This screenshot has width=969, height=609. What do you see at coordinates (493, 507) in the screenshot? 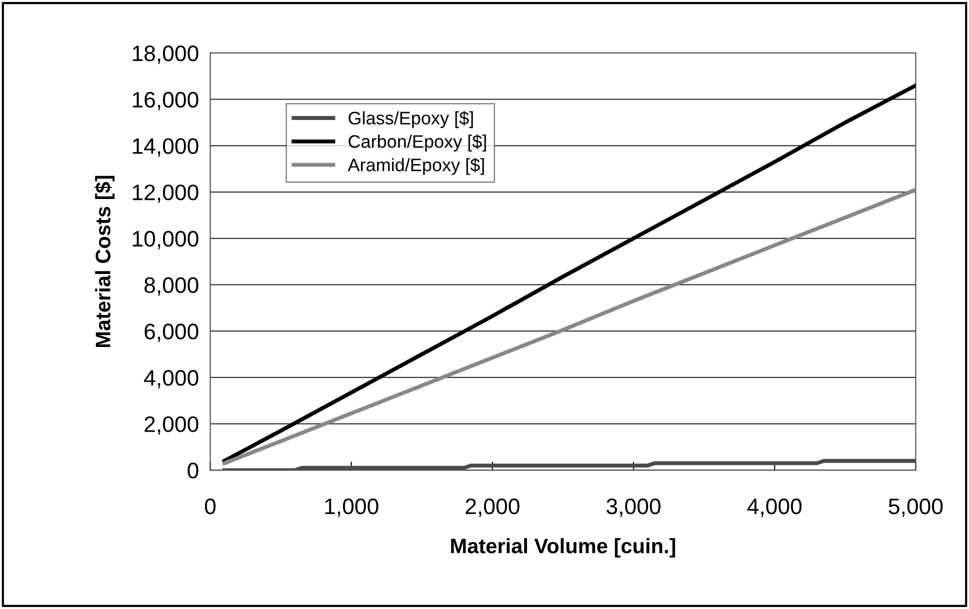
I see `x-tick-label: 2,000` at bounding box center [493, 507].